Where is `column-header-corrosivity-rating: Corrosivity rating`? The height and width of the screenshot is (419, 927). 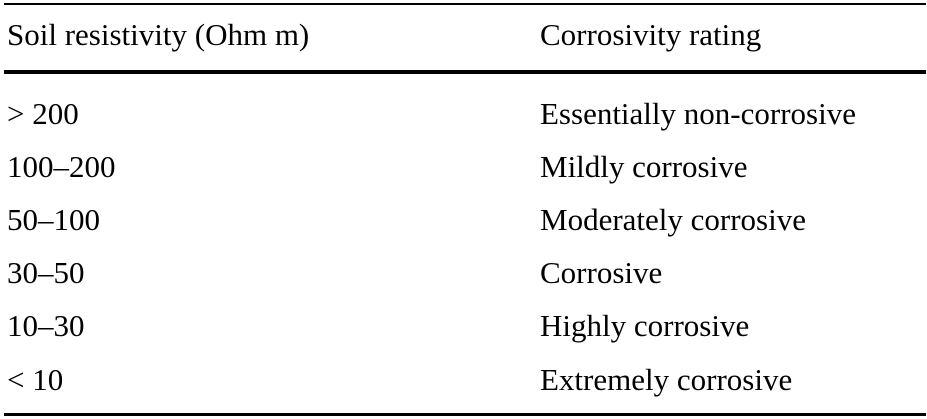 column-header-corrosivity-rating: Corrosivity rating is located at coordinates (651, 34).